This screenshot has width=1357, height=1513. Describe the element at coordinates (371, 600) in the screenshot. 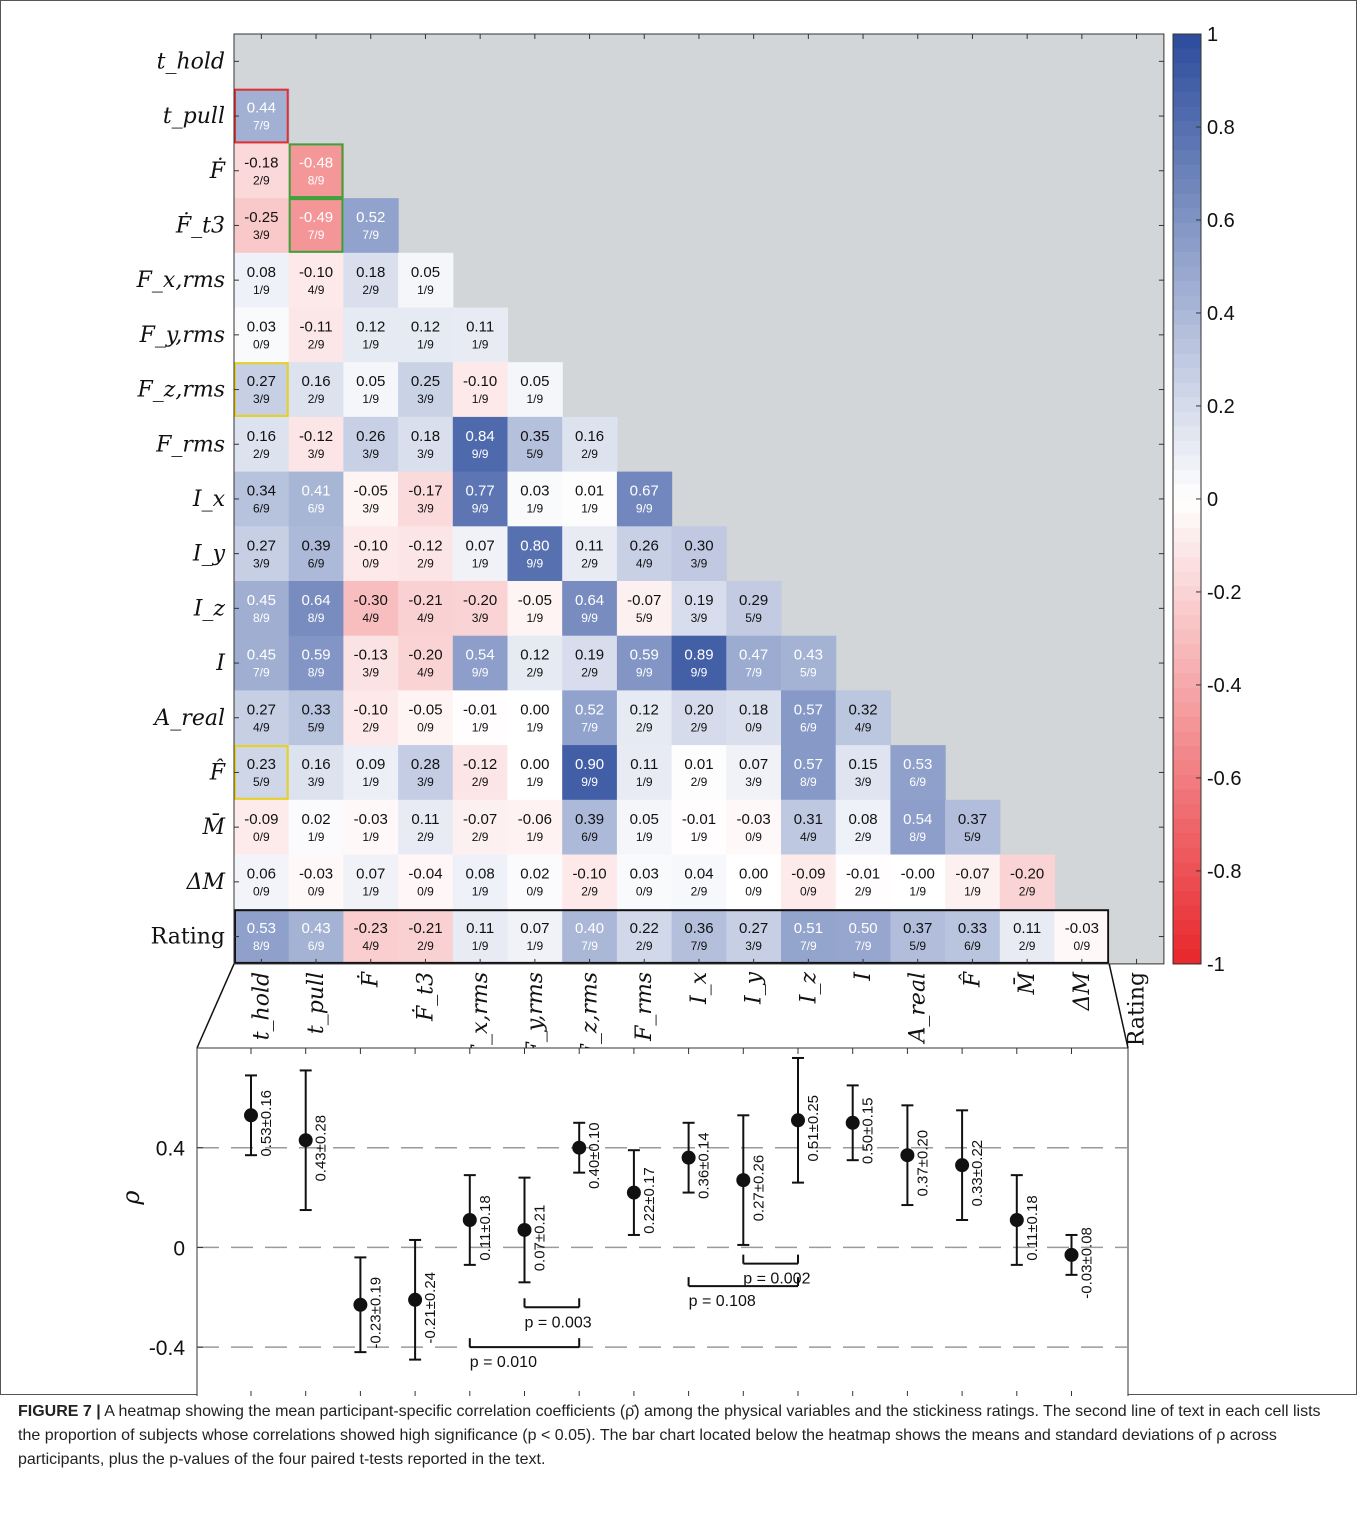

I see `heatmap-cell-value: -0.30` at that location.